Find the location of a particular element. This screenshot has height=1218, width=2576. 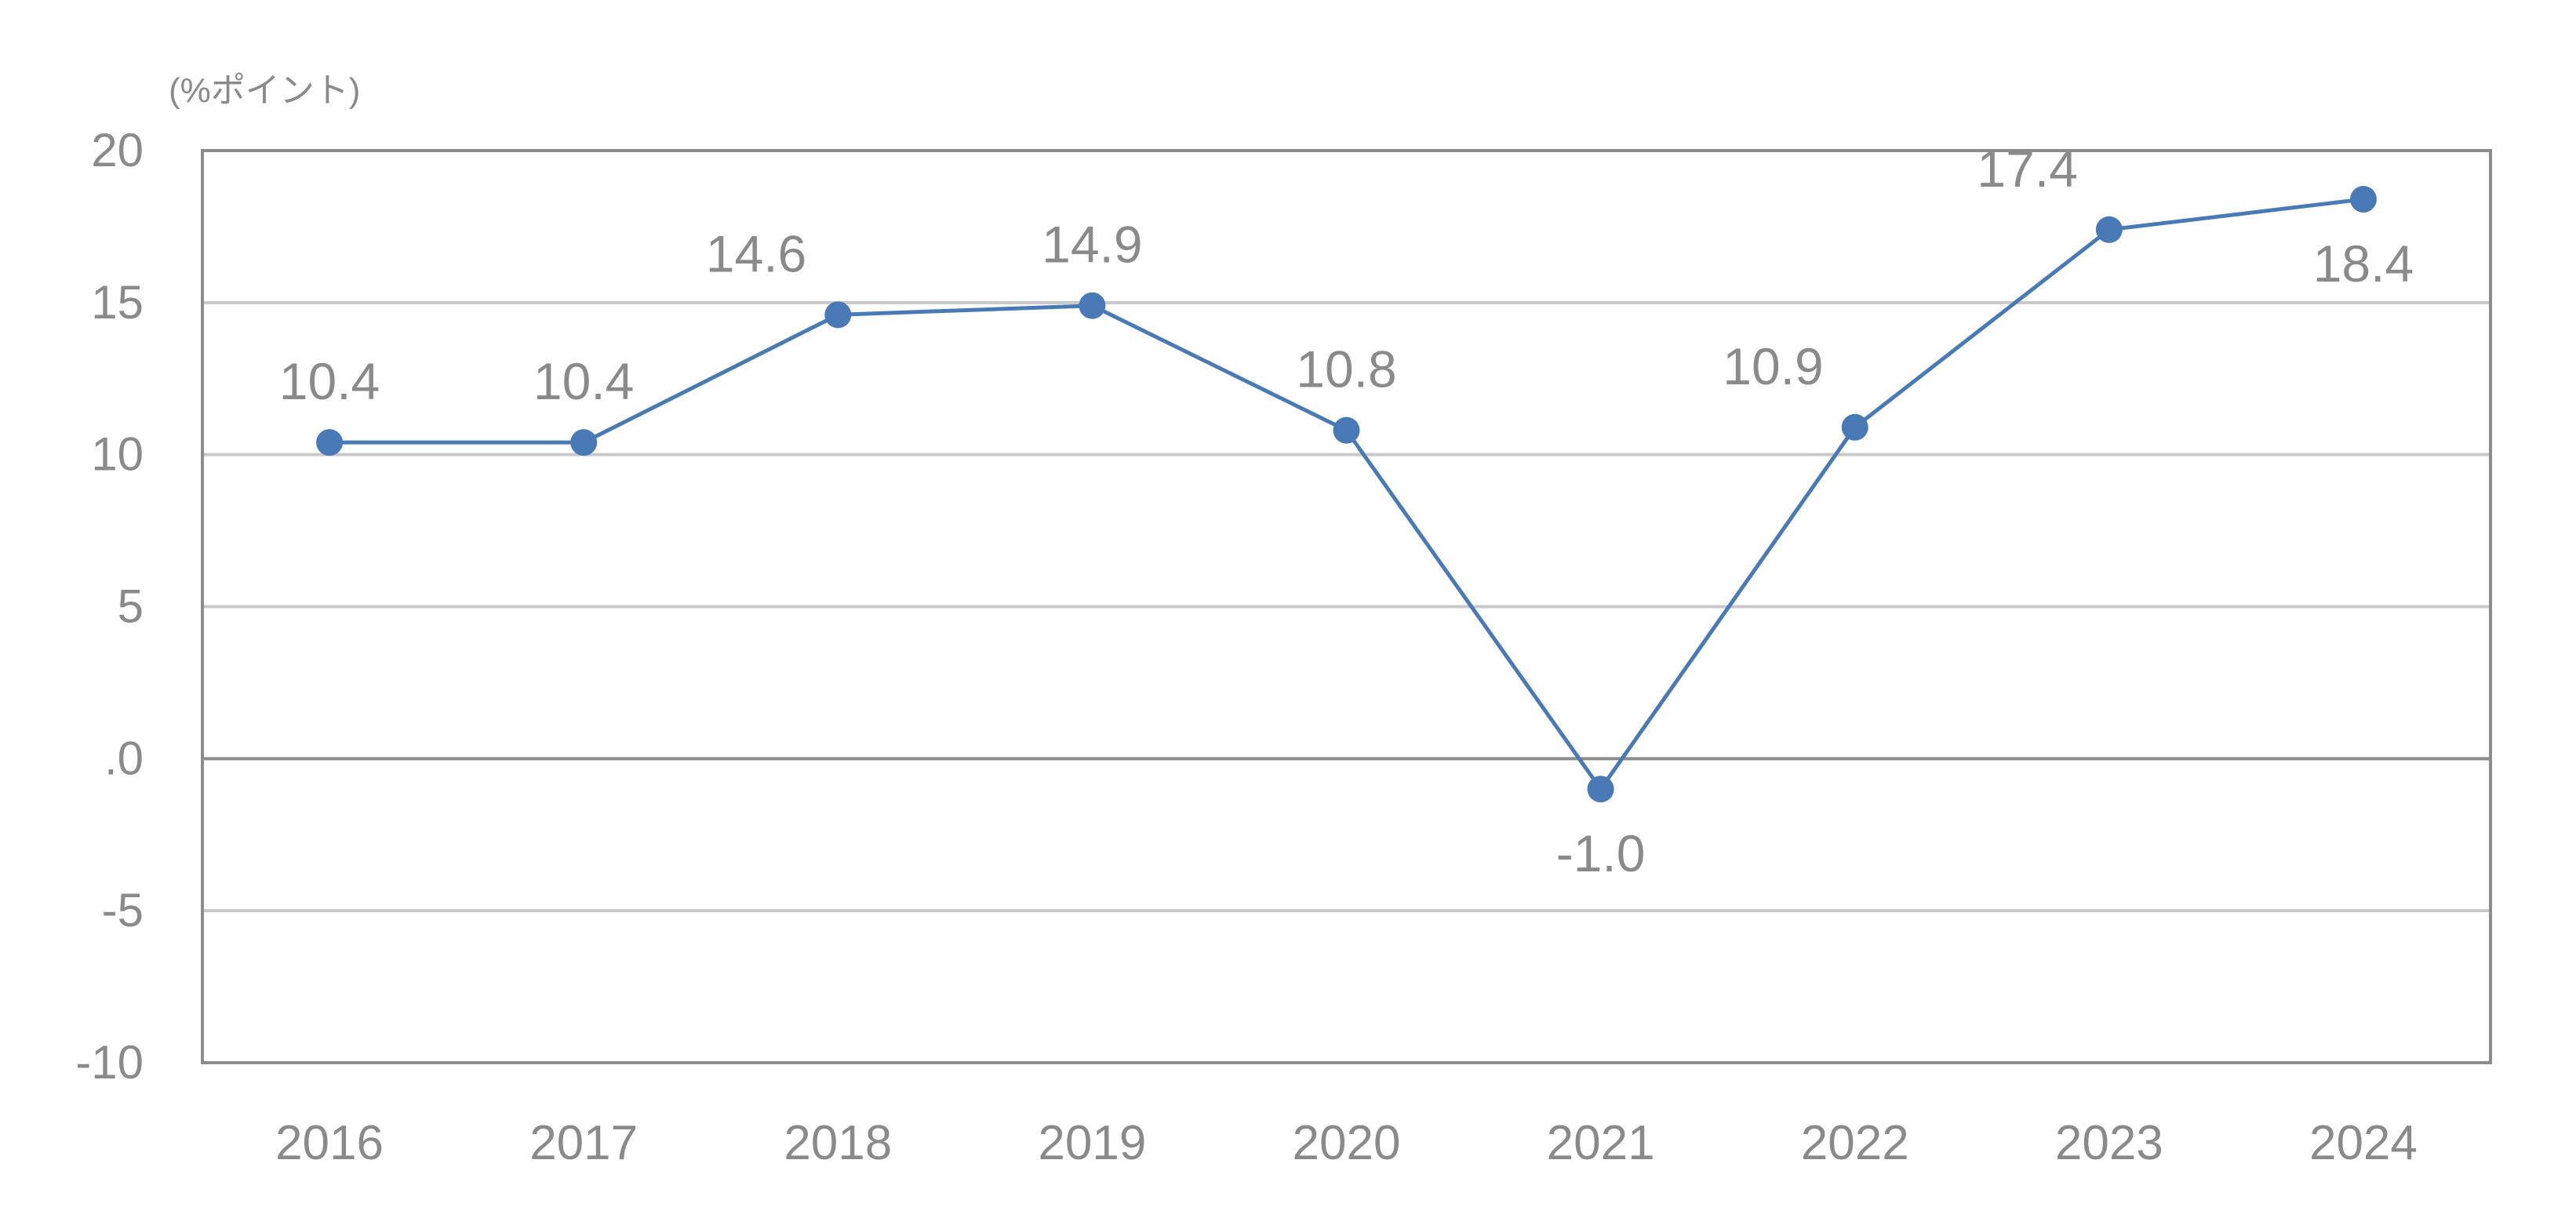

x-tick-label: 2023 is located at coordinates (2109, 1143).